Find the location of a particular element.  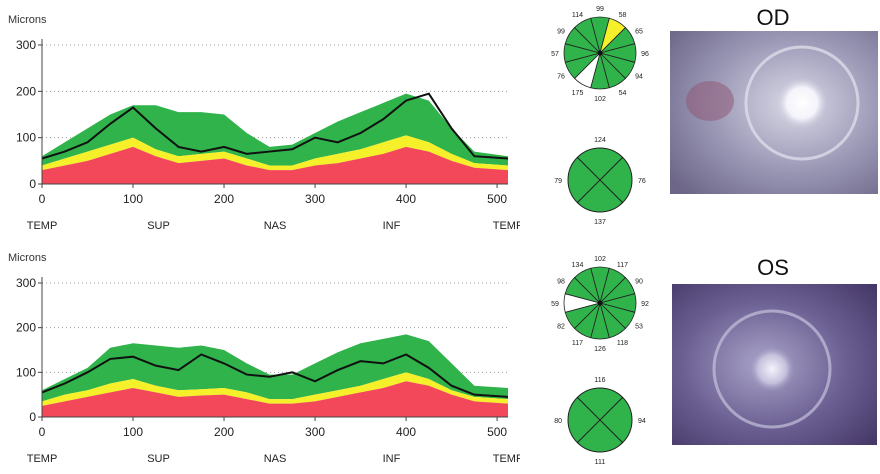

quadrant-label-bottom: 111 is located at coordinates (600, 462).